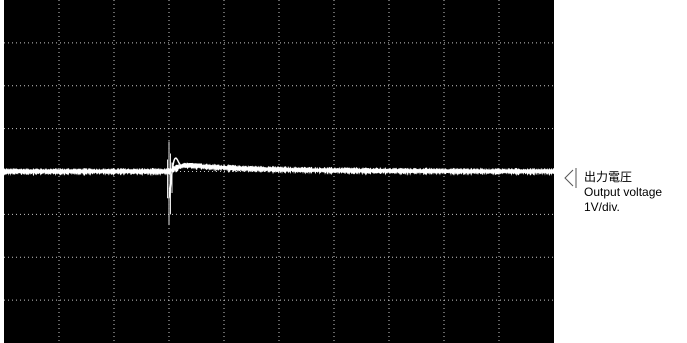  I want to click on channel-label-japanese: 出力電圧, so click(608, 177).